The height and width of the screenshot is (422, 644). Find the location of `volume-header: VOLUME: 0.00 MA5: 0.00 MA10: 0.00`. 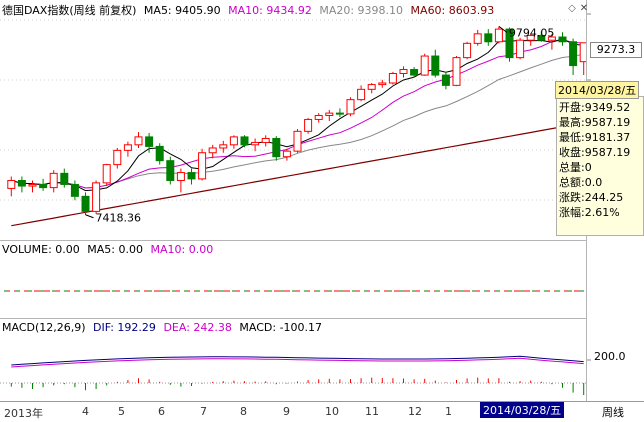

volume-header: VOLUME: 0.00 MA5: 0.00 MA10: 0.00 is located at coordinates (109, 249).